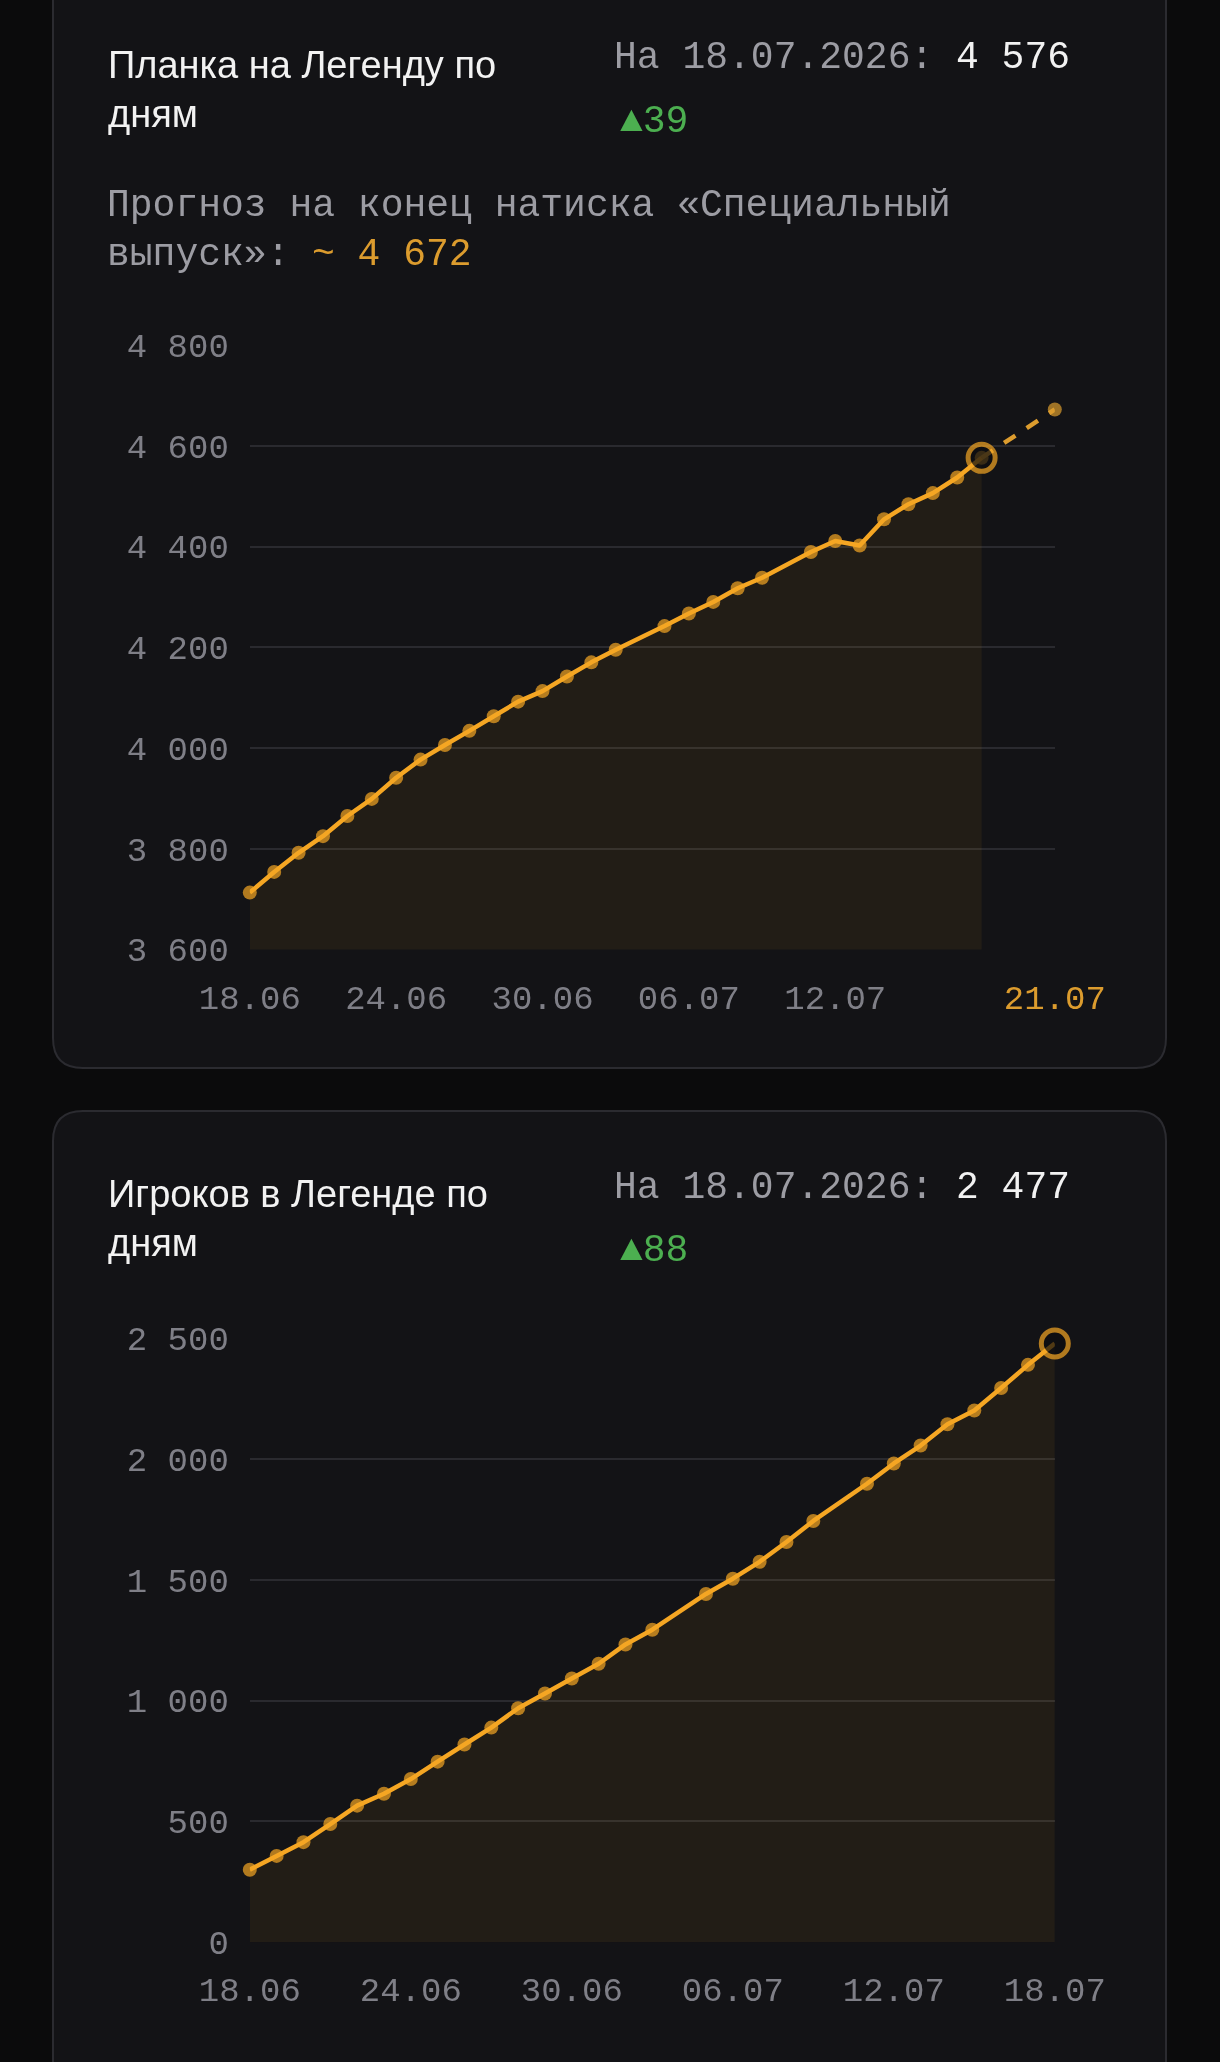 This screenshot has height=2062, width=1220. Describe the element at coordinates (1013, 57) in the screenshot. I see `text: 4 576` at that location.